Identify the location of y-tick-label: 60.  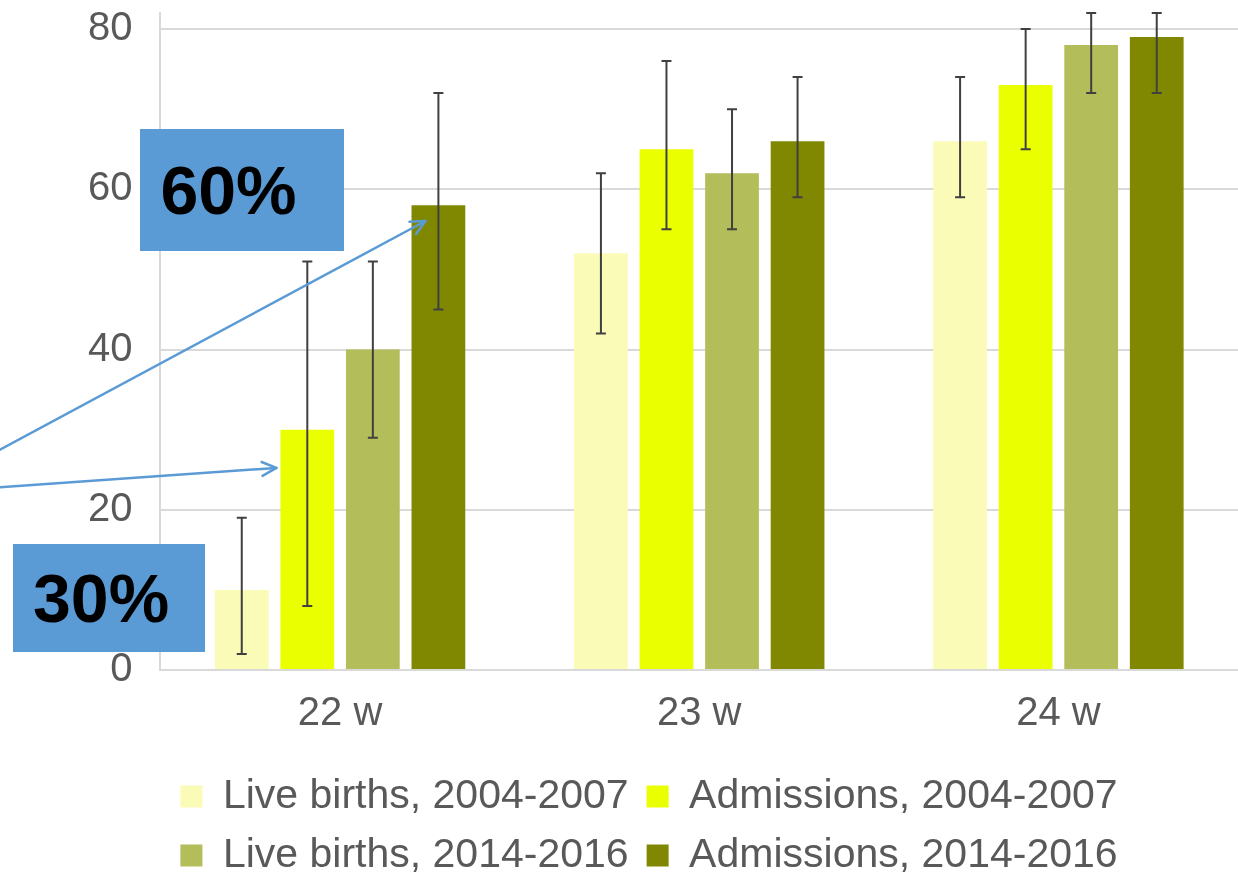
(110, 186).